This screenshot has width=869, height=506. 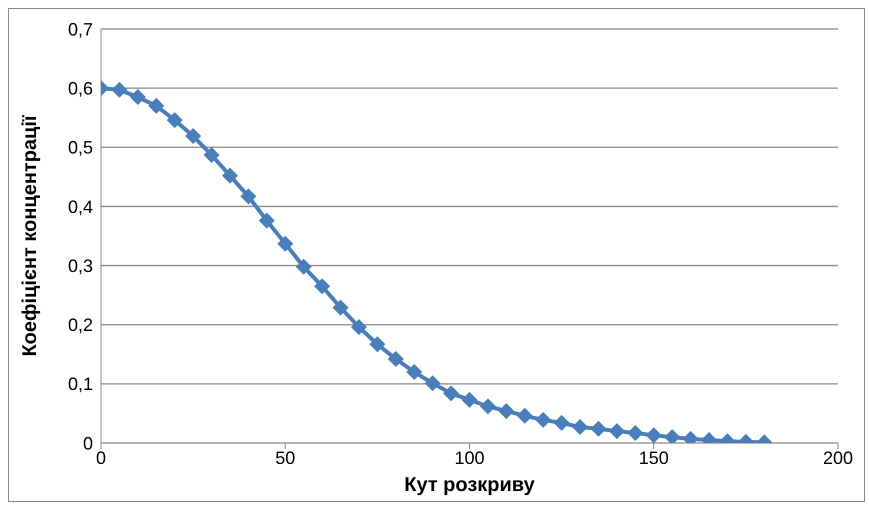 I want to click on y-tick-label: 0, so click(x=87, y=443).